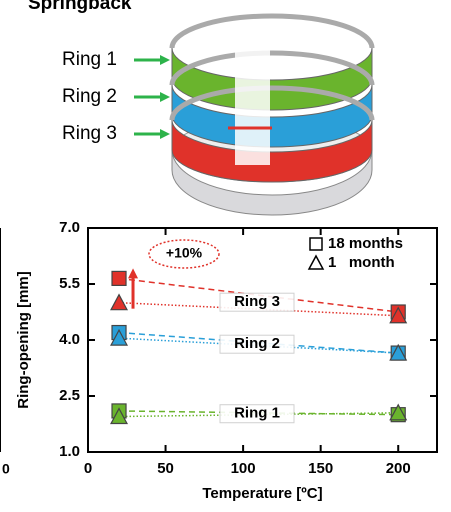 This screenshot has width=451, height=512. I want to click on legend-label: 1 month, so click(361, 262).